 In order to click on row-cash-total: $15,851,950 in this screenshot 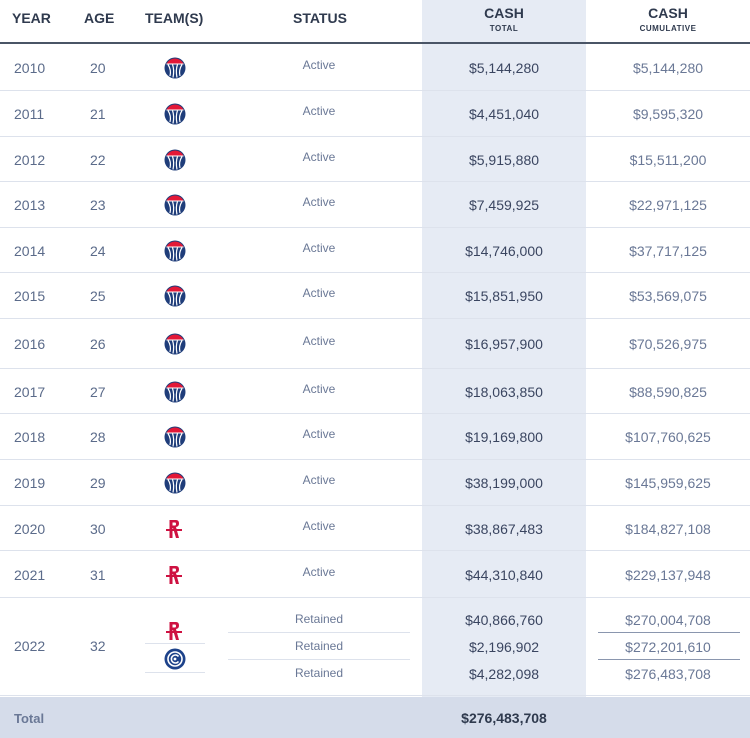, I will do `click(504, 296)`.